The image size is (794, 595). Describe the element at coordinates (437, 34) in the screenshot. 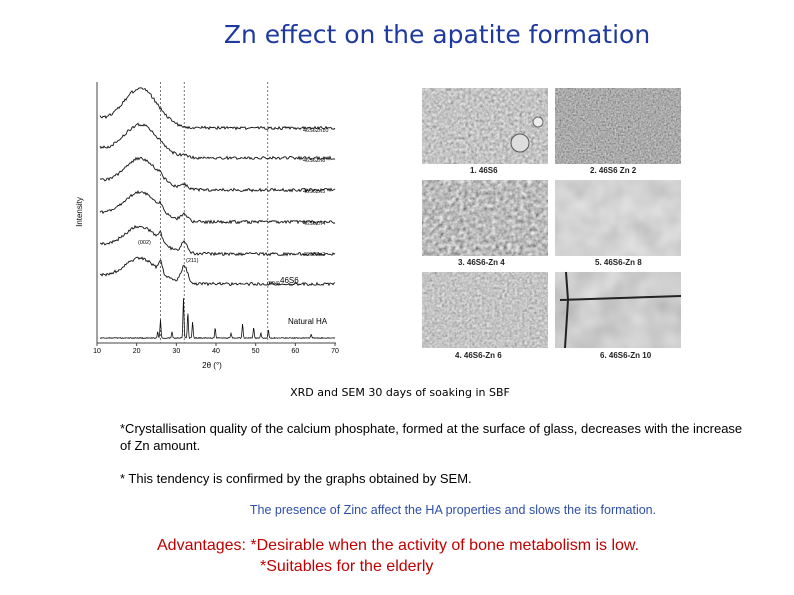

I see `title: Zn effect on the apatite formation` at that location.